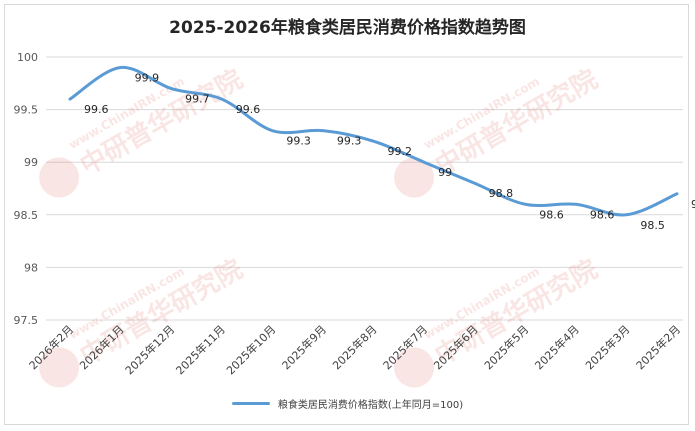 The width and height of the screenshot is (695, 431). What do you see at coordinates (26, 320) in the screenshot?
I see `y-tick-label: 97.5` at bounding box center [26, 320].